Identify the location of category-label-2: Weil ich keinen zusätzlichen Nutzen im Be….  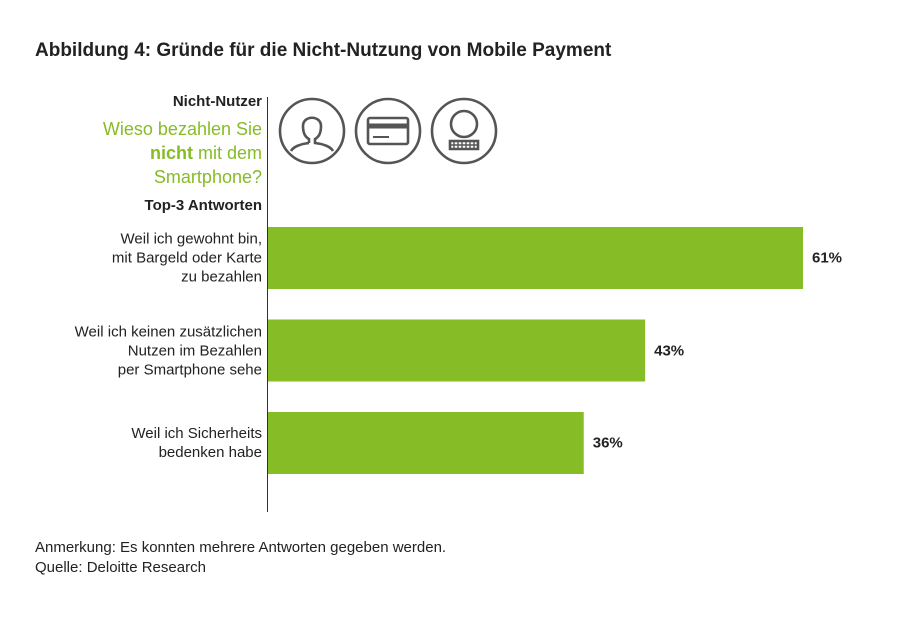
(137, 350).